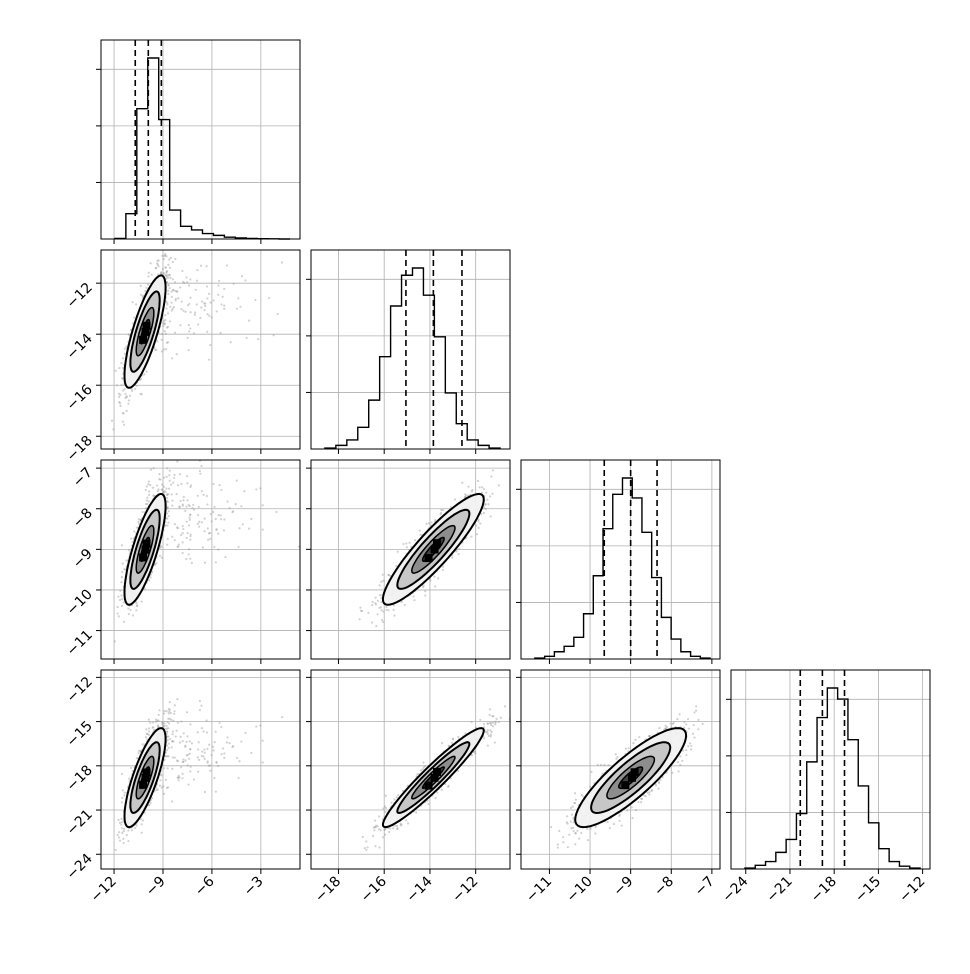 This screenshot has width=970, height=974. I want to click on panel-background, so click(410, 349).